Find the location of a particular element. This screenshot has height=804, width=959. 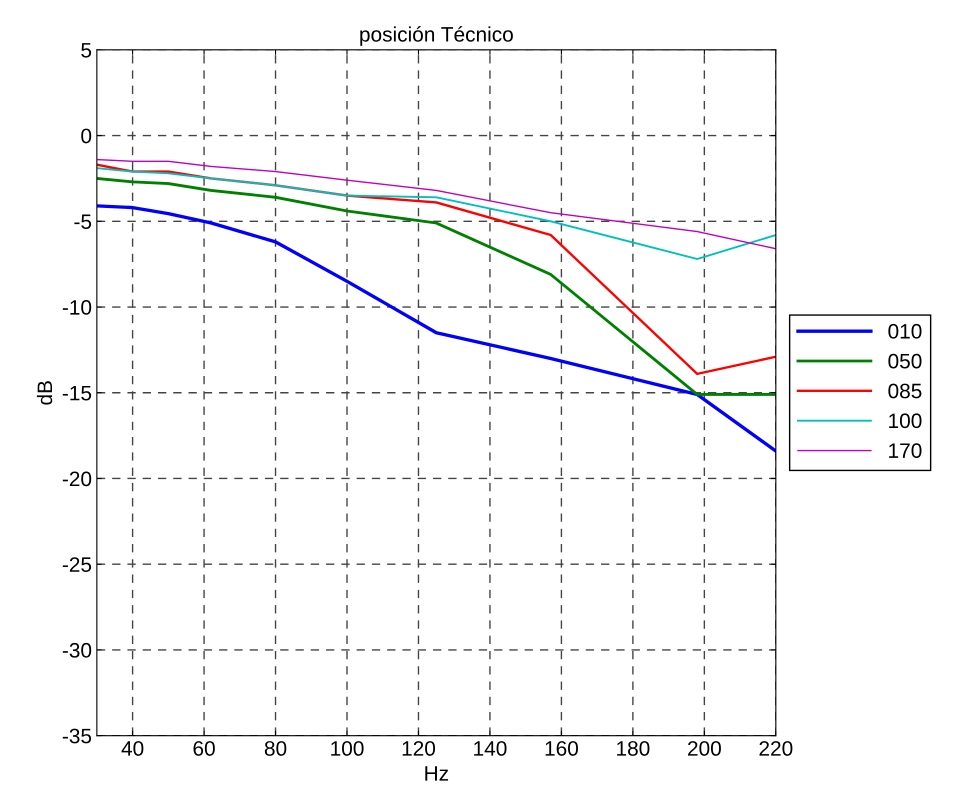

y-tick-label: -25 is located at coordinates (77, 564).